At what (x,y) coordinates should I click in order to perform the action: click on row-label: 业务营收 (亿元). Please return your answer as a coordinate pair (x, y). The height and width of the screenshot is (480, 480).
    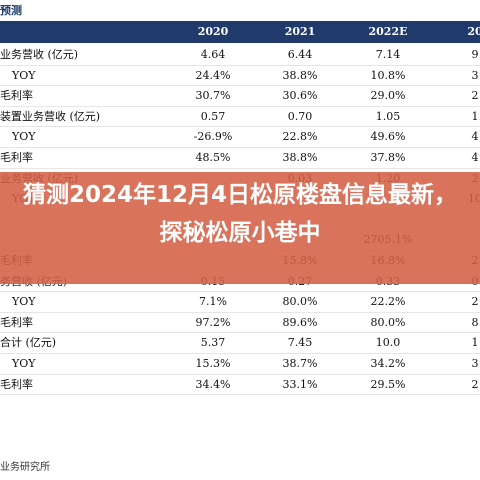
    Looking at the image, I should click on (39, 54).